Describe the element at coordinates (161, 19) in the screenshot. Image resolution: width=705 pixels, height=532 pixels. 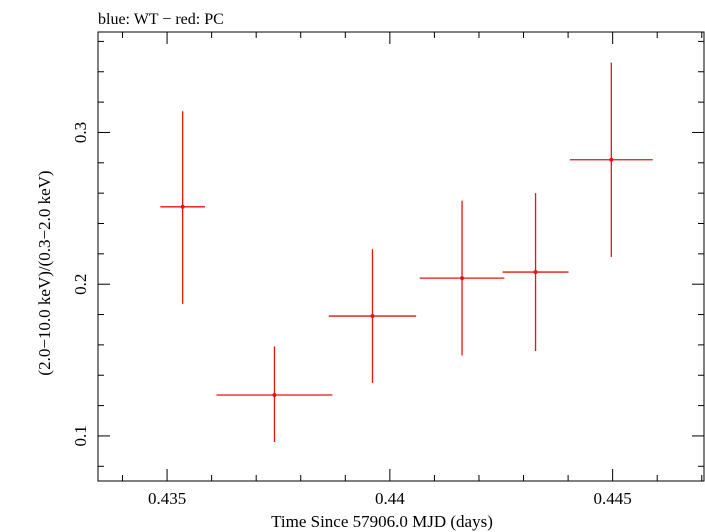
I see `chart-title: blue: WT − red: PC` at that location.